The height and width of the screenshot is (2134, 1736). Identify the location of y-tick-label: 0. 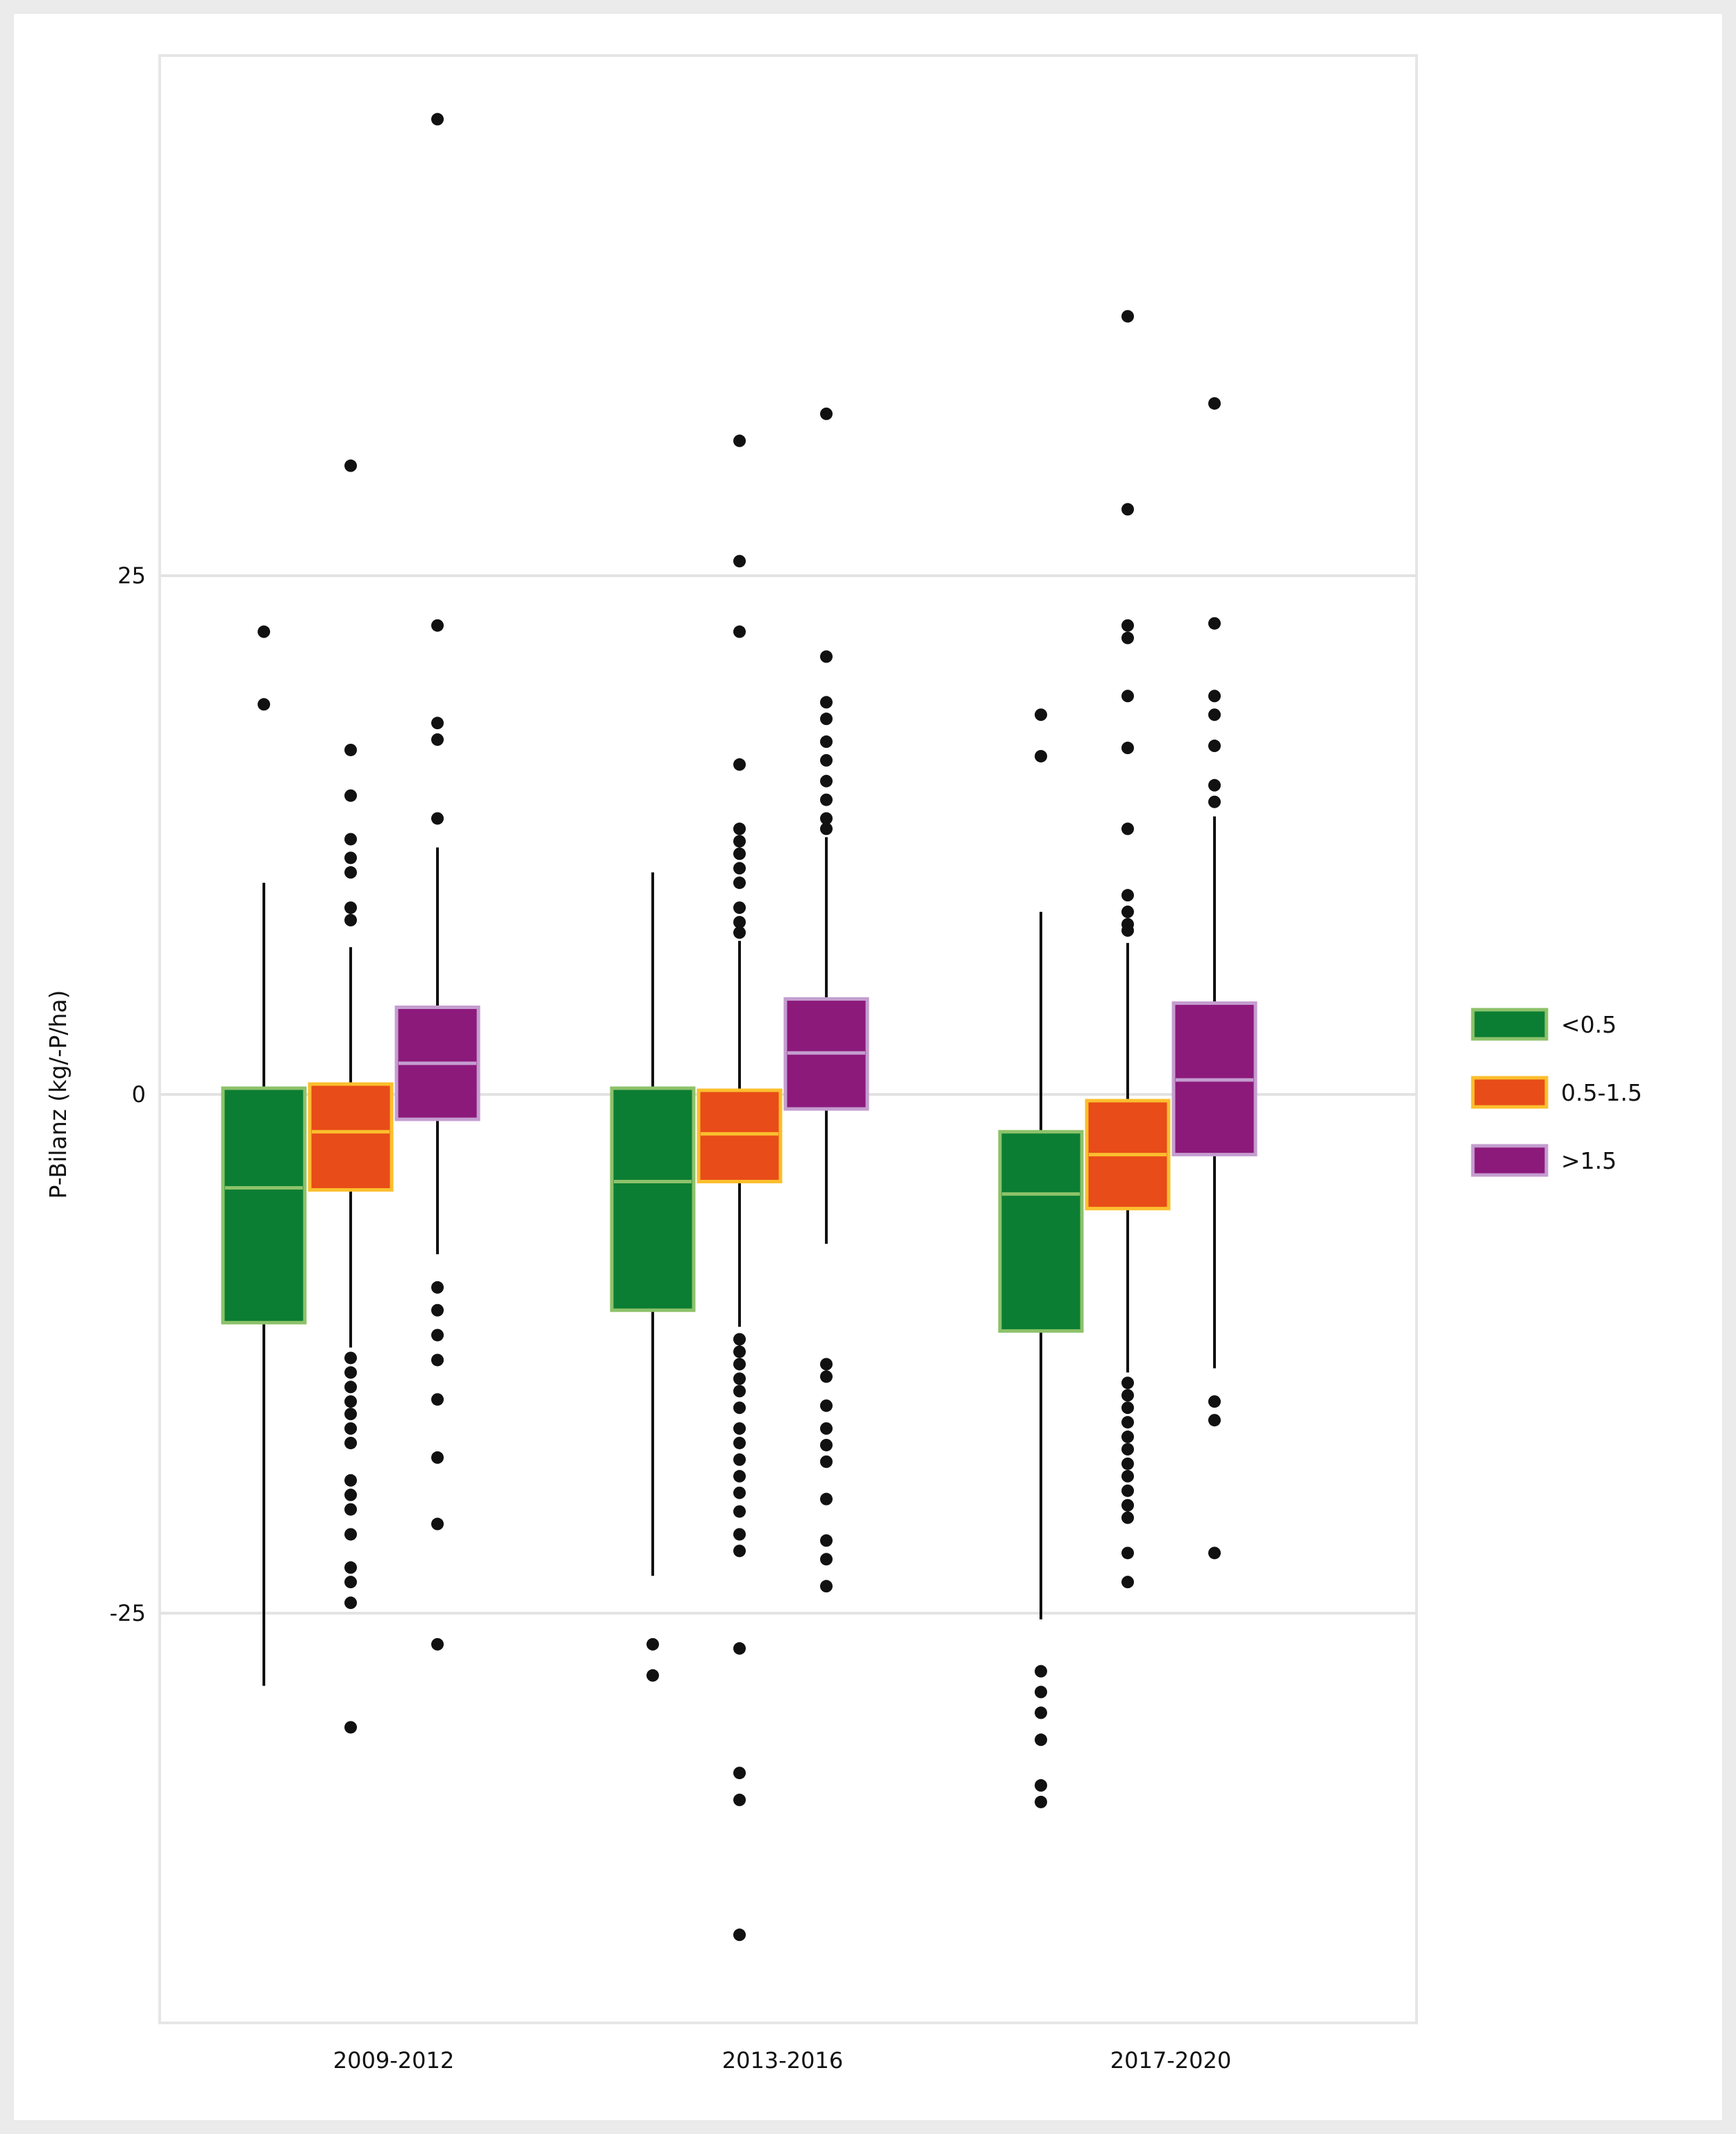
(139, 1094).